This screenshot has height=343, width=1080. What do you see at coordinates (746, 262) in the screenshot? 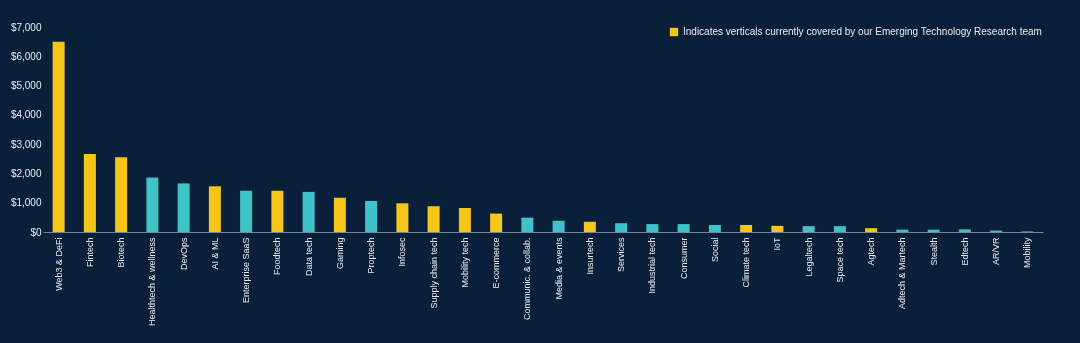
I see `x-tick-label: Climate tech` at bounding box center [746, 262].